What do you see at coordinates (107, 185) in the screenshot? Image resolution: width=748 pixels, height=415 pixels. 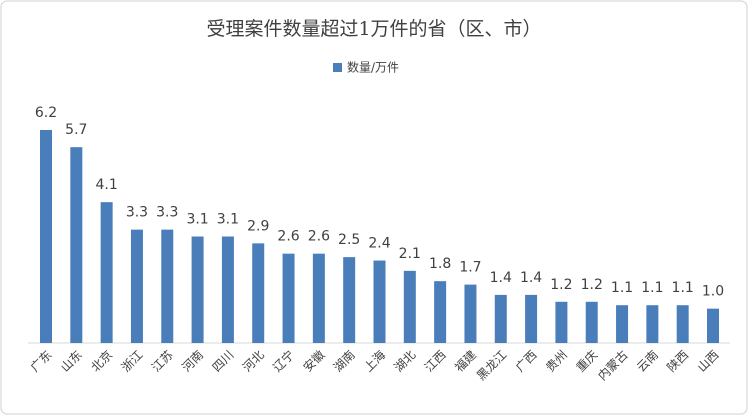 I see `data-label: 4.1` at bounding box center [107, 185].